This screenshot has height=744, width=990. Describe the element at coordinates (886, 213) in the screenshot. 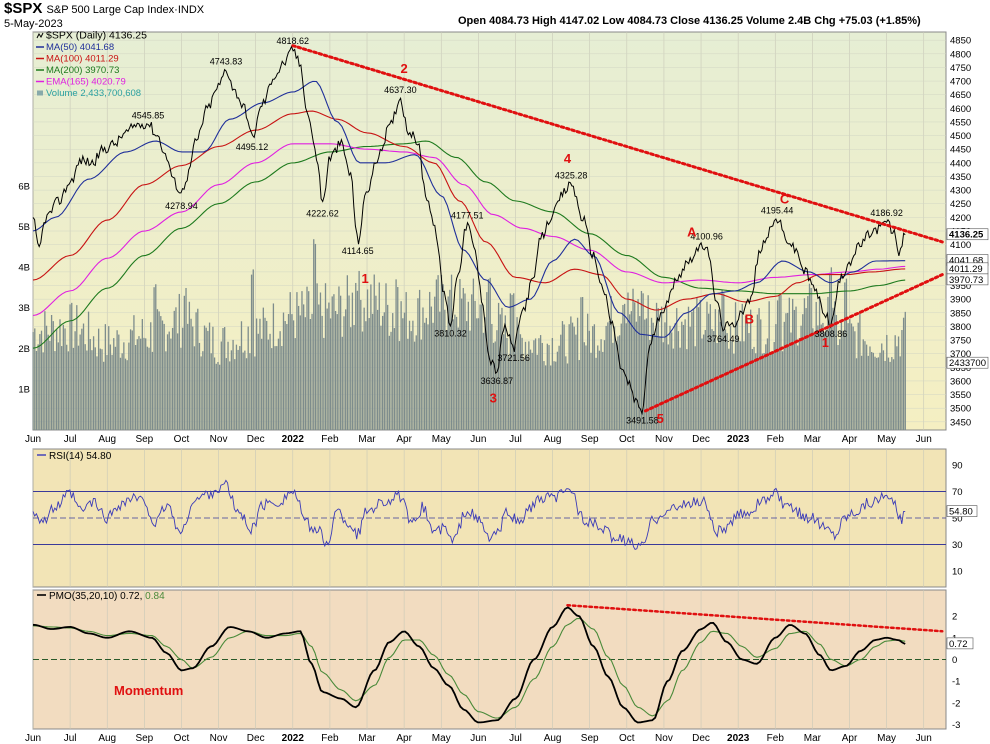

I see `price-value-label: 4186.92` at that location.